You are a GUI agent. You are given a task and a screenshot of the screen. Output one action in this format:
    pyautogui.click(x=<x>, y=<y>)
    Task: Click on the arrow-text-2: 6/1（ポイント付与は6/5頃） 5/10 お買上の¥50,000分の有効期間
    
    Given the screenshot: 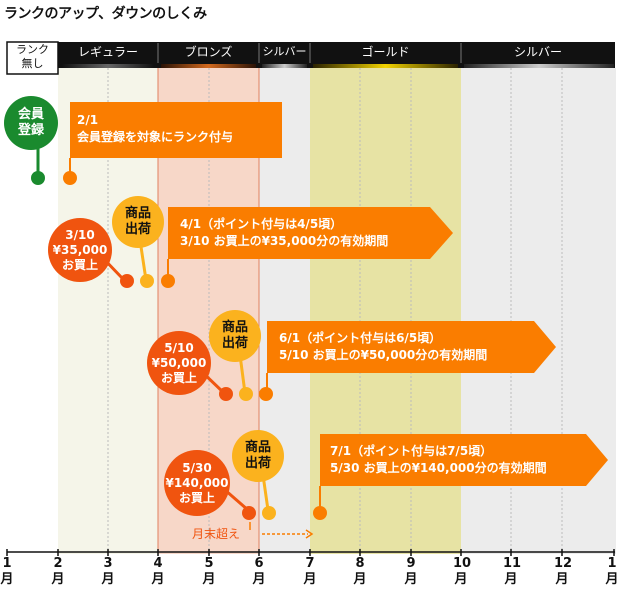 What is the action you would take?
    pyautogui.click(x=383, y=346)
    